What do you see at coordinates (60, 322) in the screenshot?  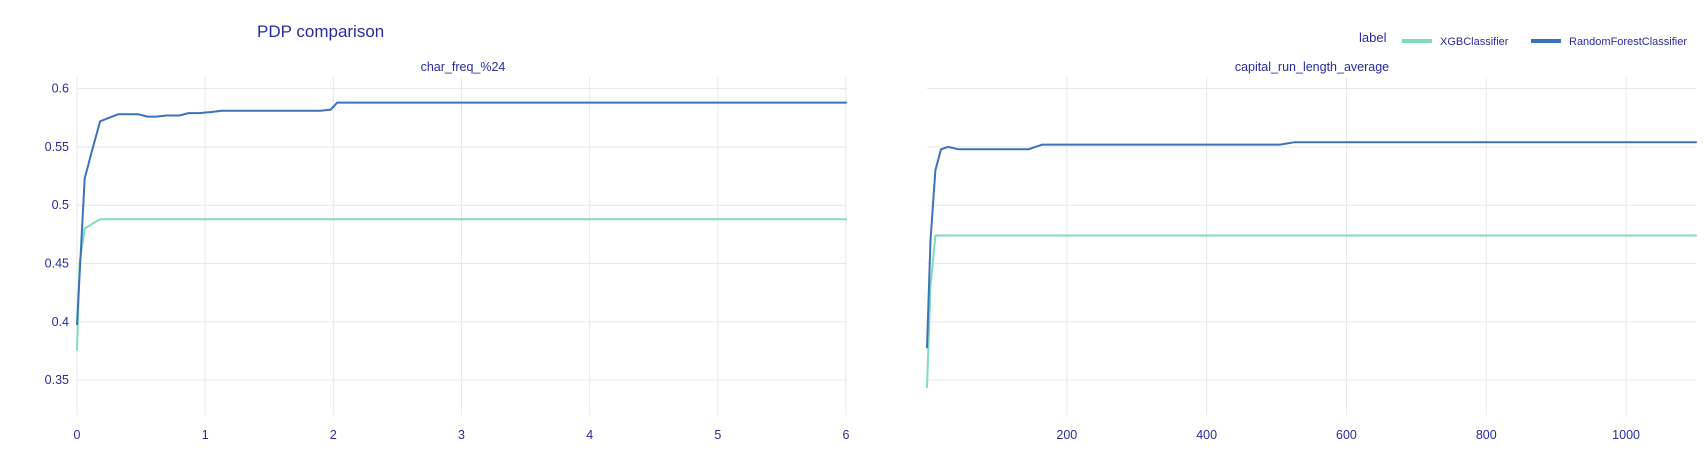 I see `y-tick-label: 0.4` at bounding box center [60, 322].